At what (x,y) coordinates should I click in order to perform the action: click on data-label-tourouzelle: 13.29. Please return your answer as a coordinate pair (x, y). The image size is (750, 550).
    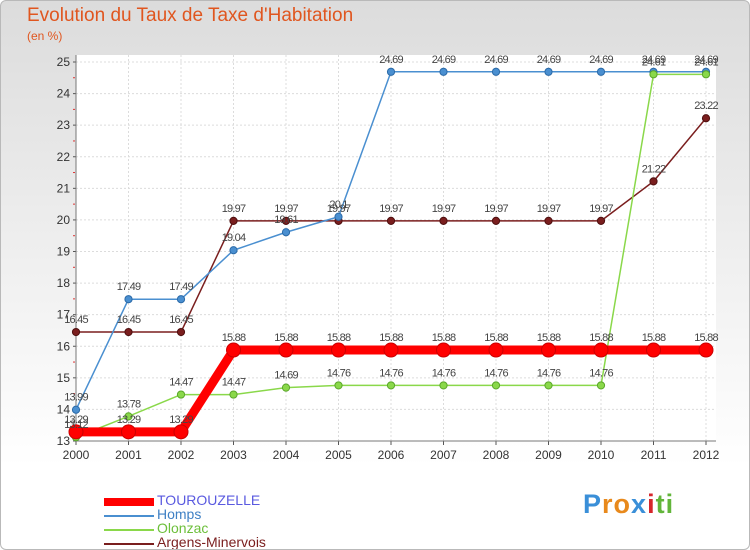
    Looking at the image, I should click on (129, 420).